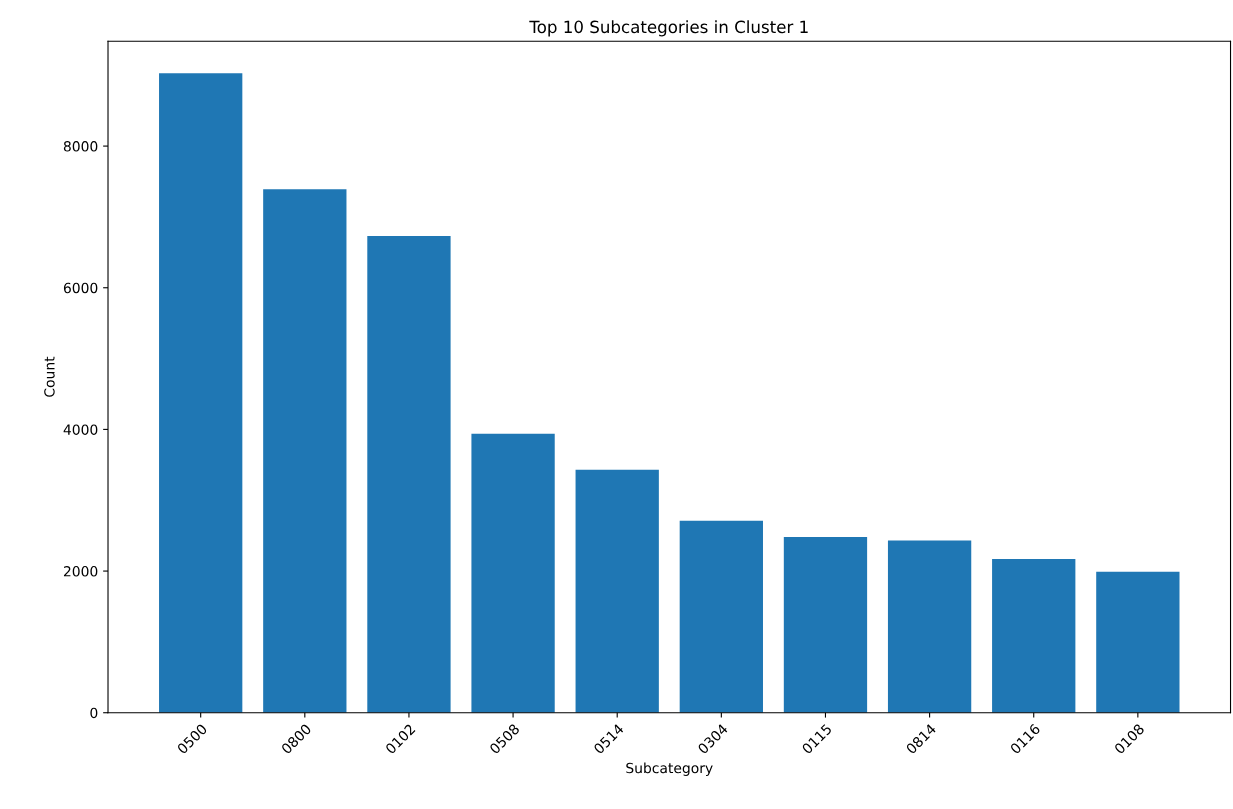  I want to click on y-tick-label: 6000, so click(80, 288).